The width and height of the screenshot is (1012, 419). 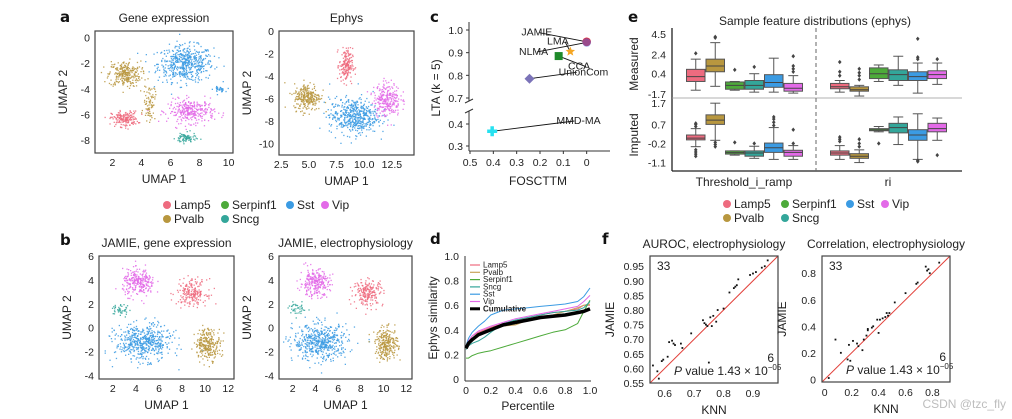 What do you see at coordinates (87, 38) in the screenshot?
I see `y-tick-label: 0` at bounding box center [87, 38].